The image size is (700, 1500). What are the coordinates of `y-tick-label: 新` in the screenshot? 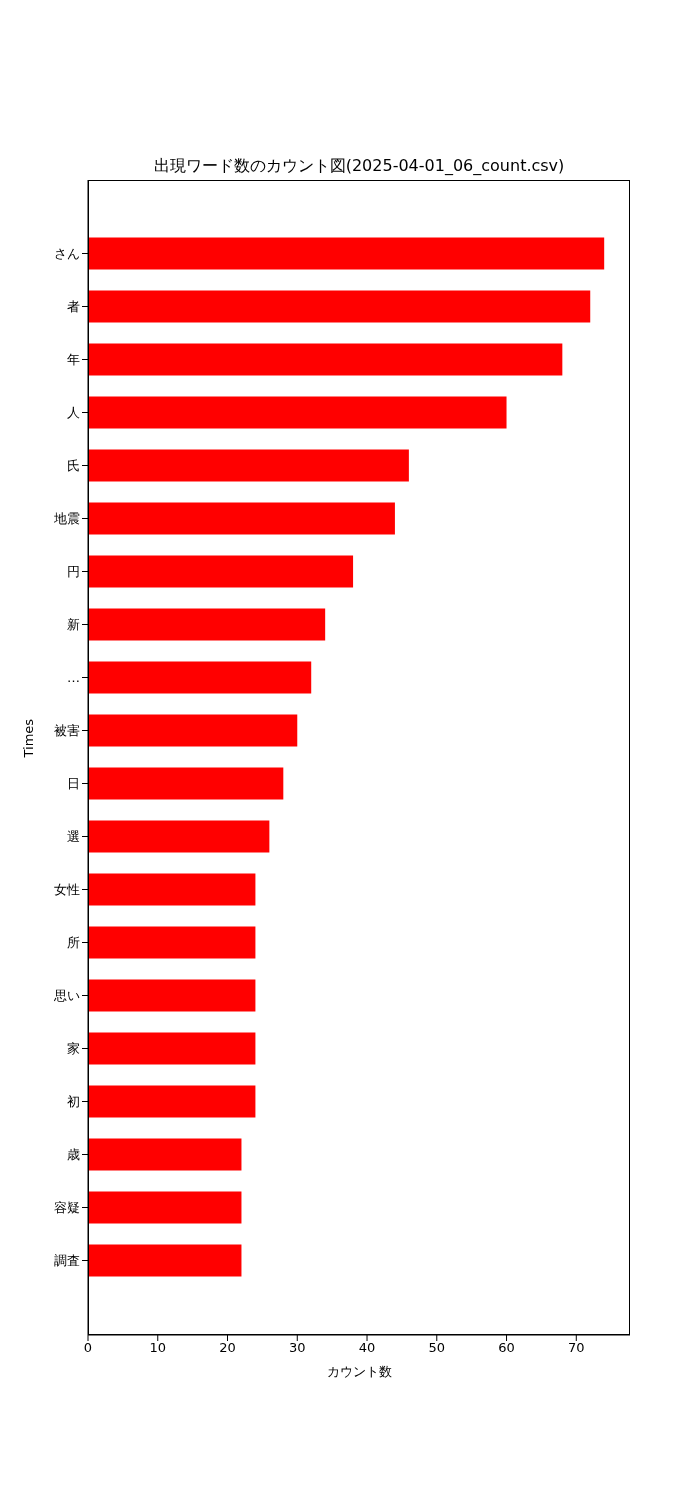 It's located at (73, 625).